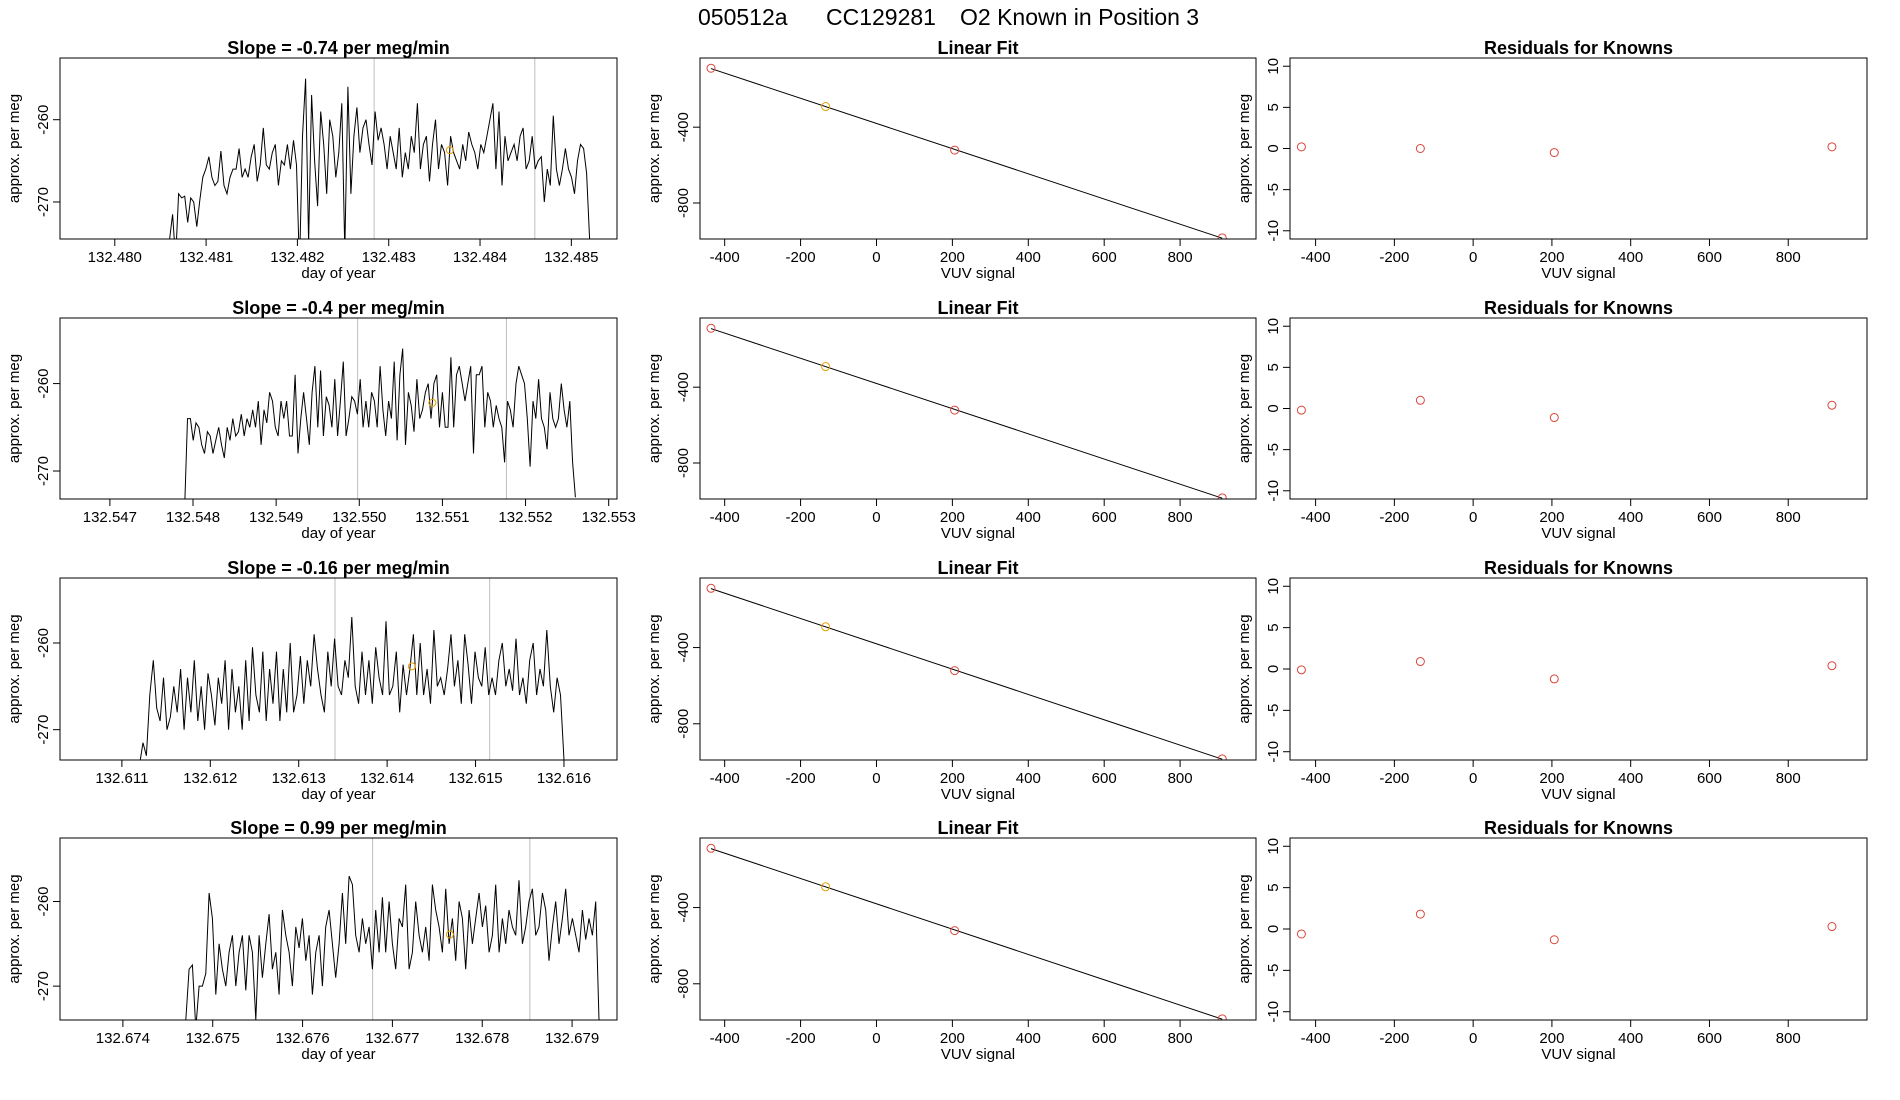 This screenshot has width=1900, height=1100. I want to click on x-tick-label: 132.552, so click(525, 517).